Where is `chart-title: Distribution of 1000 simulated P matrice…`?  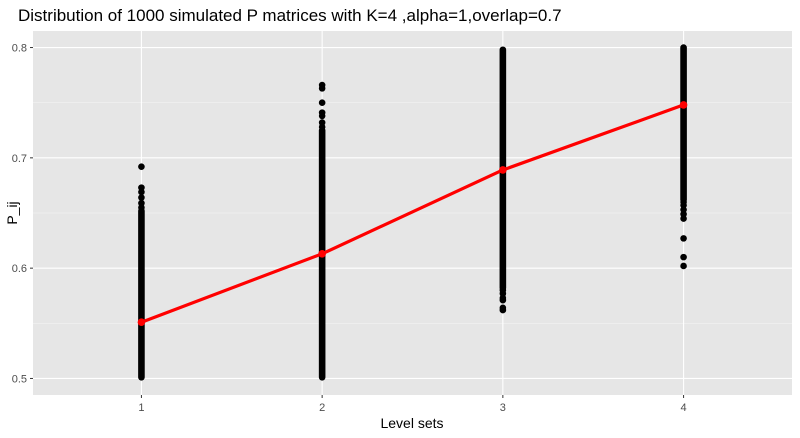
chart-title: Distribution of 1000 simulated P matrice… is located at coordinates (290, 15).